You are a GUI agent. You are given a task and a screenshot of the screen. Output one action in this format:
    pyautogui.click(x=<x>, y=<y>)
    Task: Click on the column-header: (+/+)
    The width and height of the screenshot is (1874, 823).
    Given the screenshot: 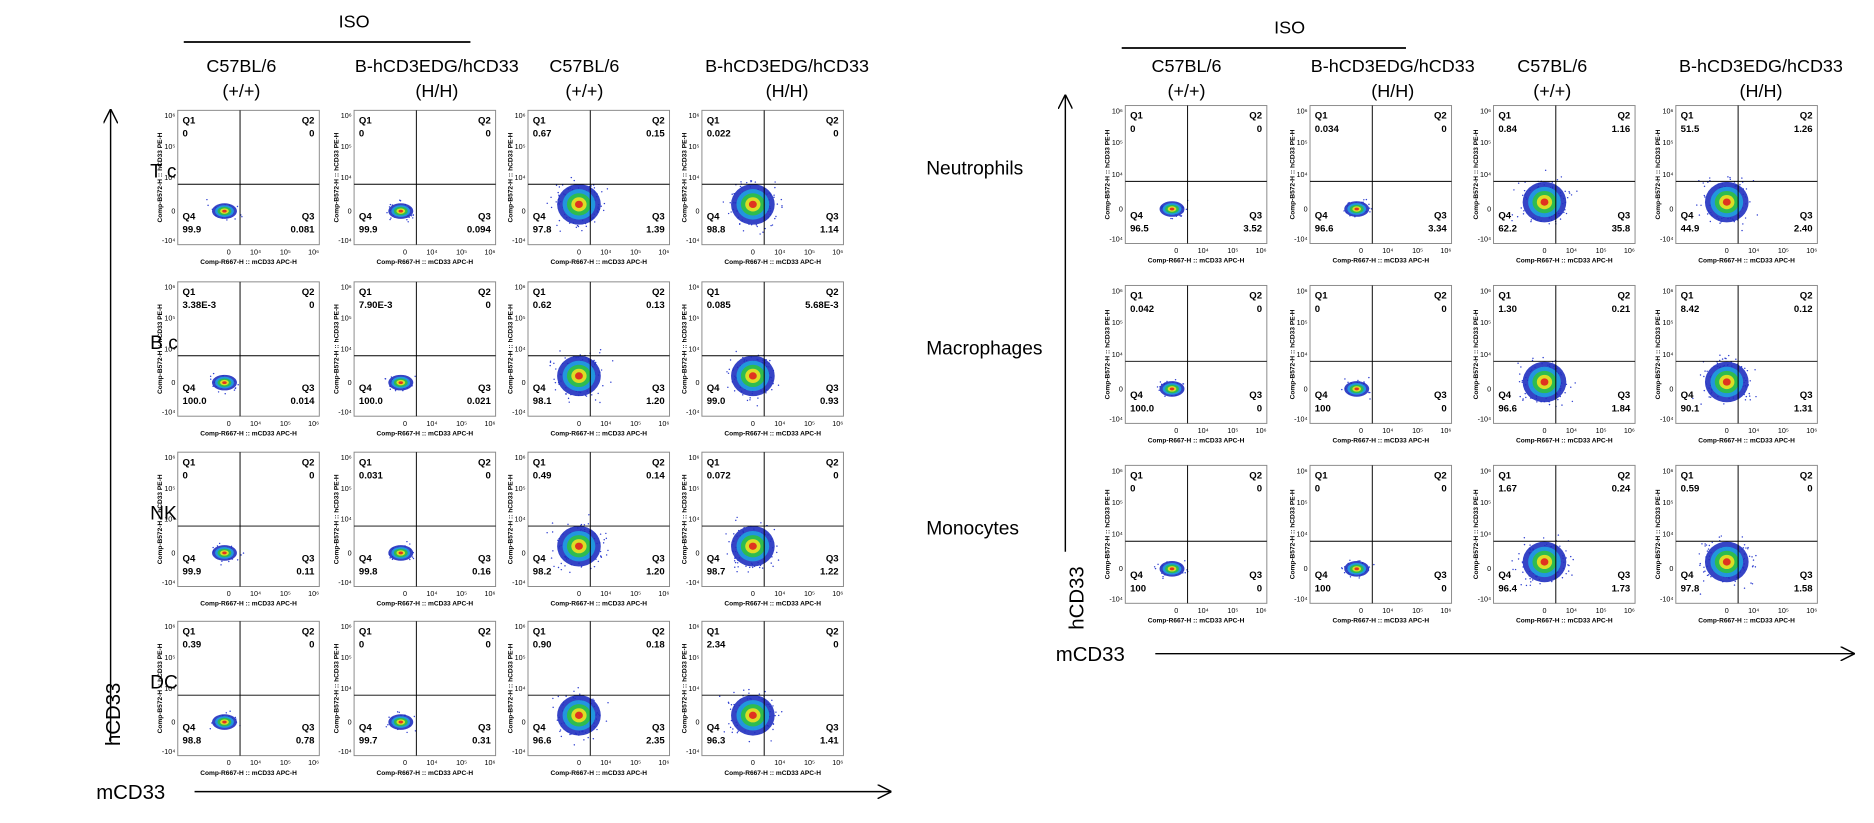 What is the action you would take?
    pyautogui.click(x=1552, y=91)
    